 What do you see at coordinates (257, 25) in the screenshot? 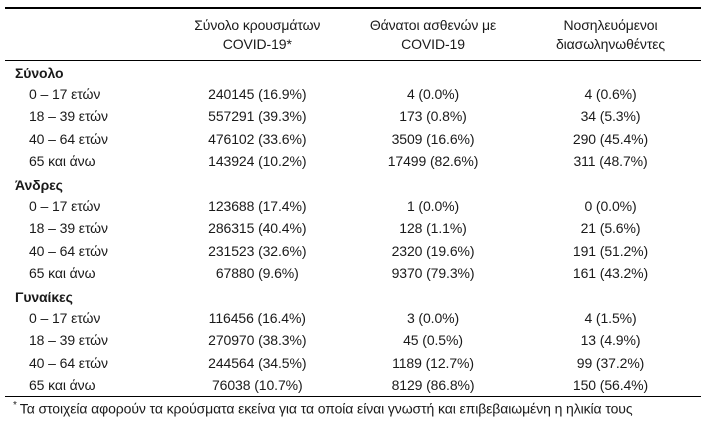
I see `col-header-cases-line1: Σύνολο κρουσμάτων` at bounding box center [257, 25].